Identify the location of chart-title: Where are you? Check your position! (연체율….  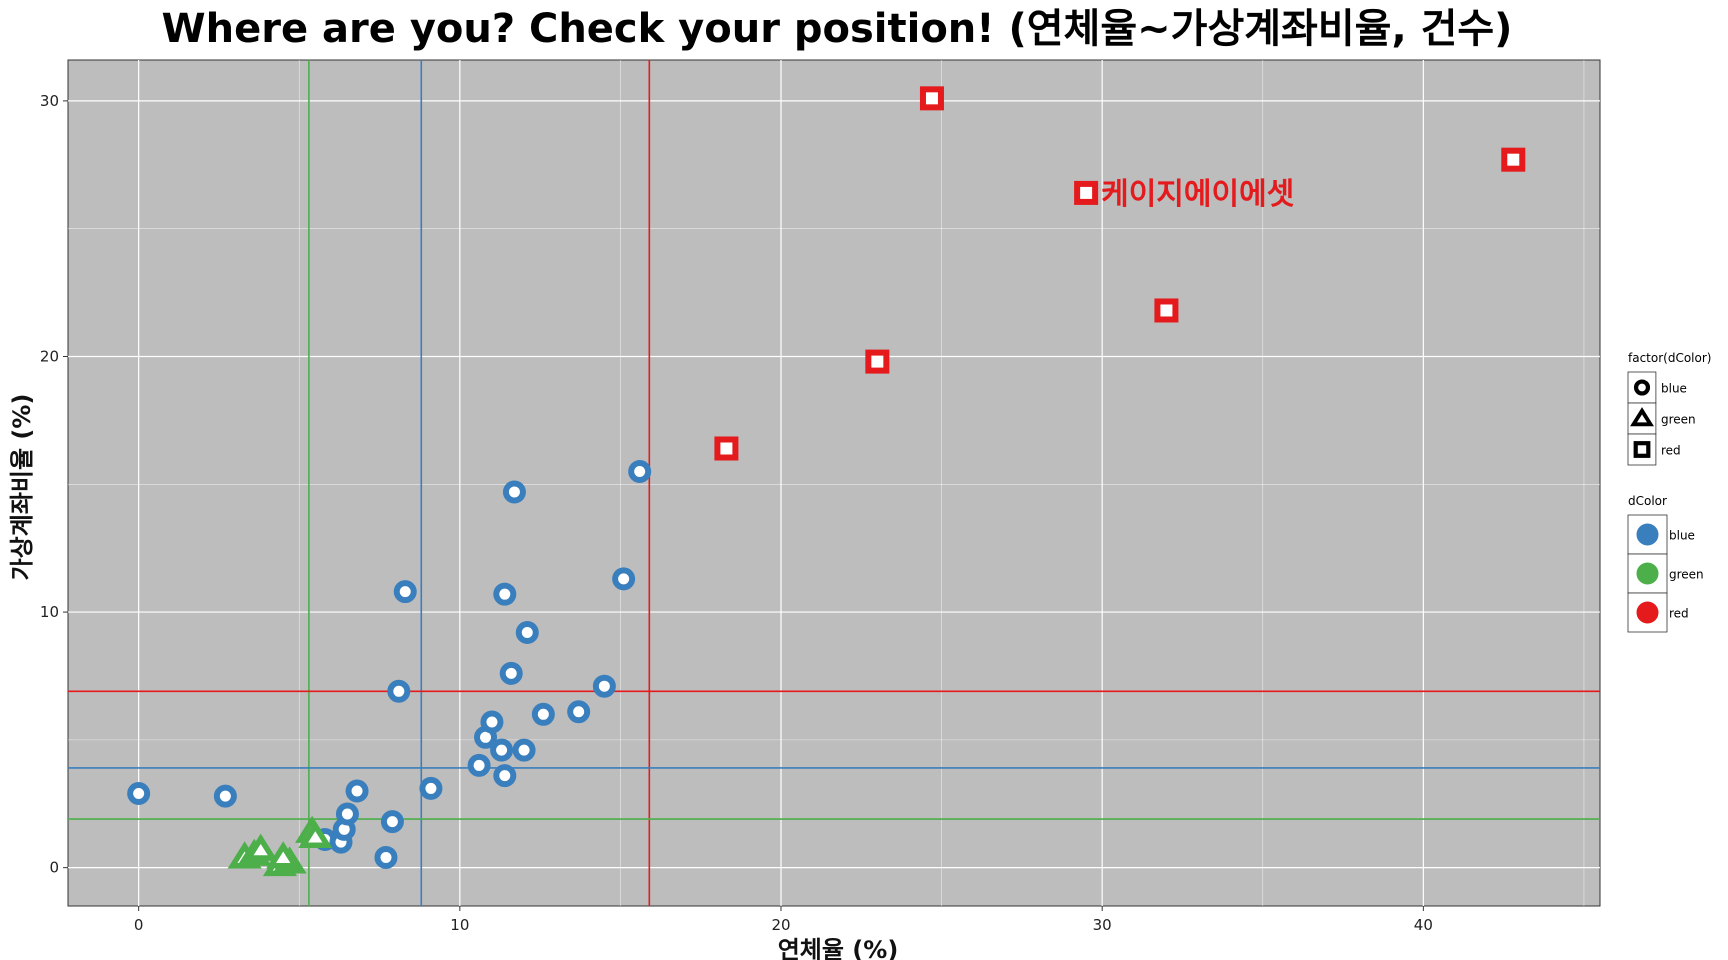
(837, 29).